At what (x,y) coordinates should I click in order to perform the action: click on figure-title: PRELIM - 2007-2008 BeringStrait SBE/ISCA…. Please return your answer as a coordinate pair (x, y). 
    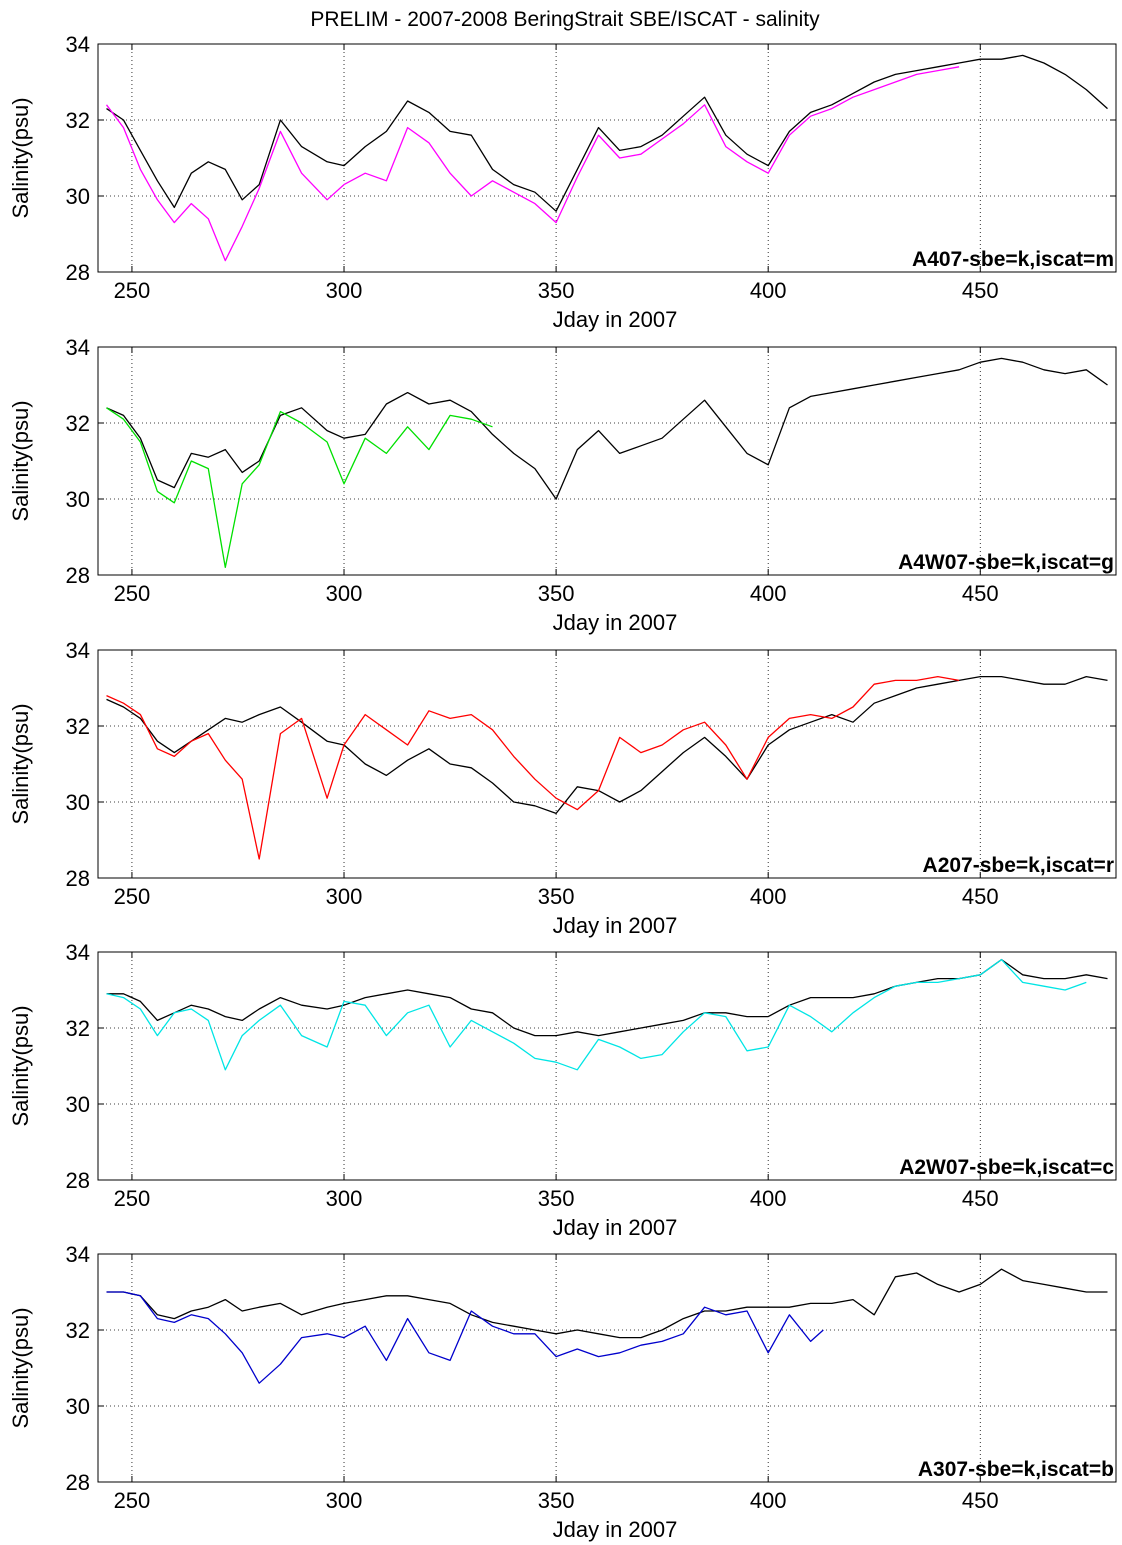
    Looking at the image, I should click on (565, 19).